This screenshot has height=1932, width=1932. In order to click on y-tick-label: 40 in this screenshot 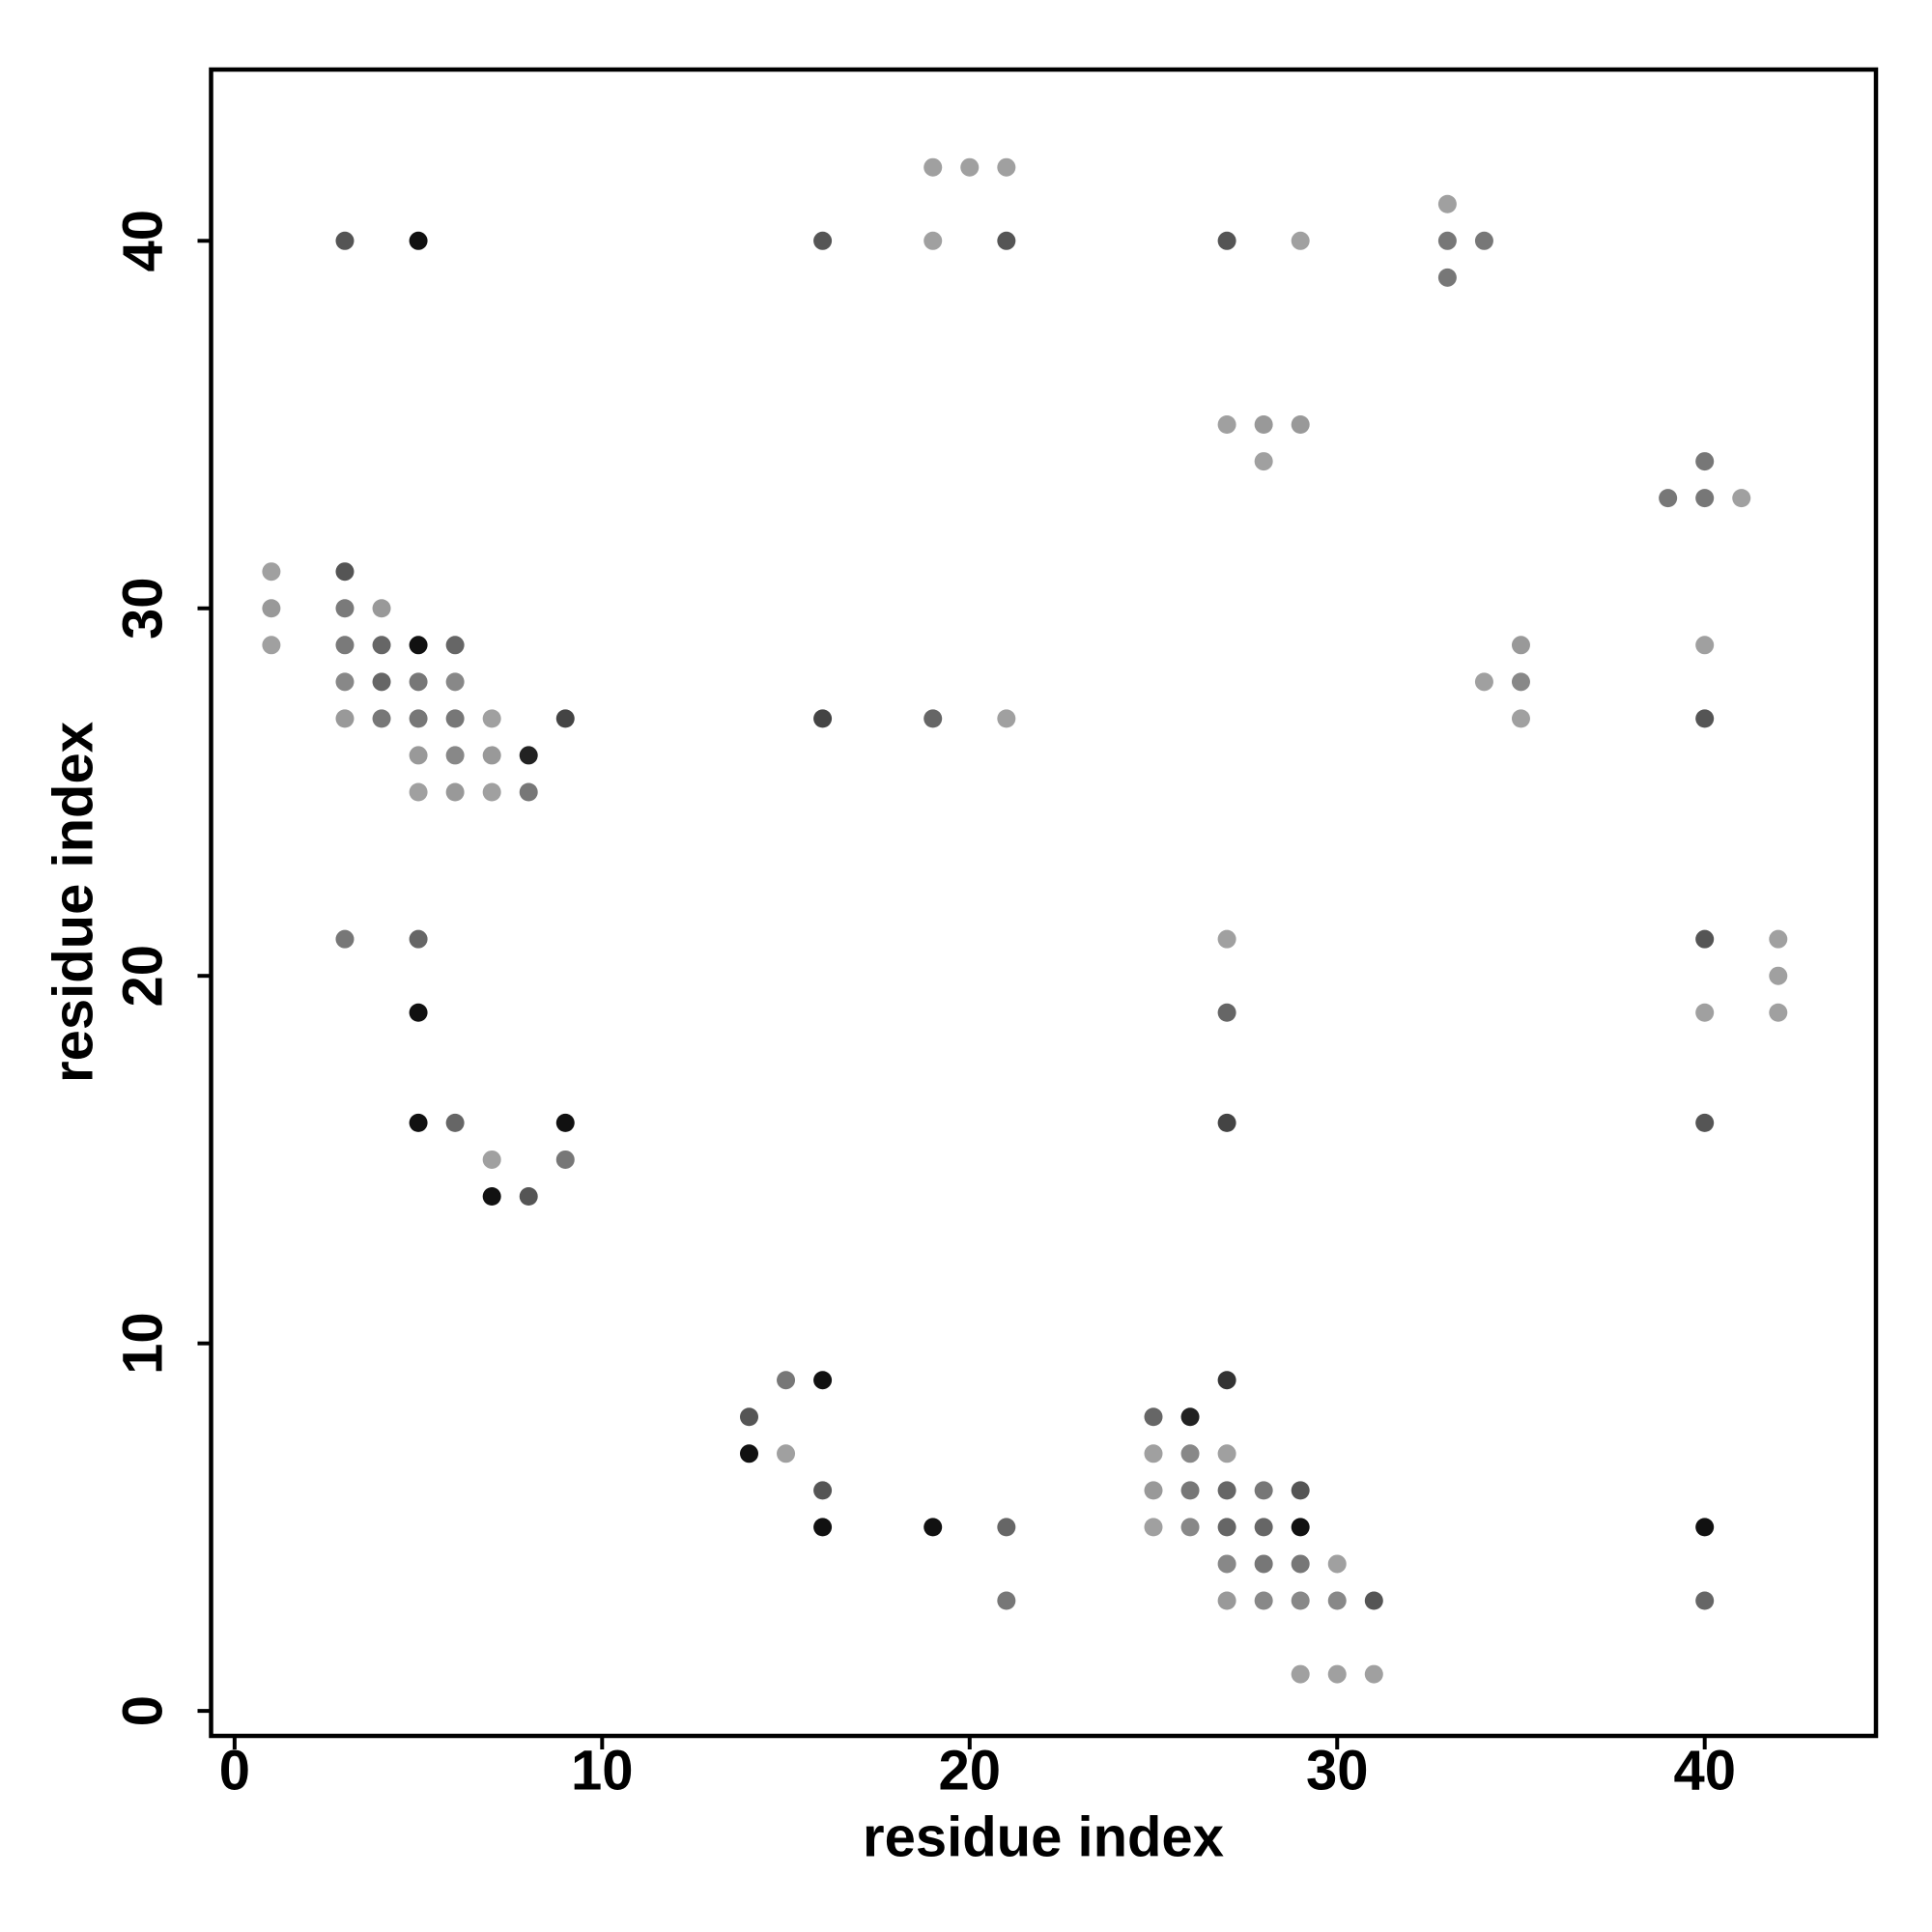, I will do `click(142, 241)`.